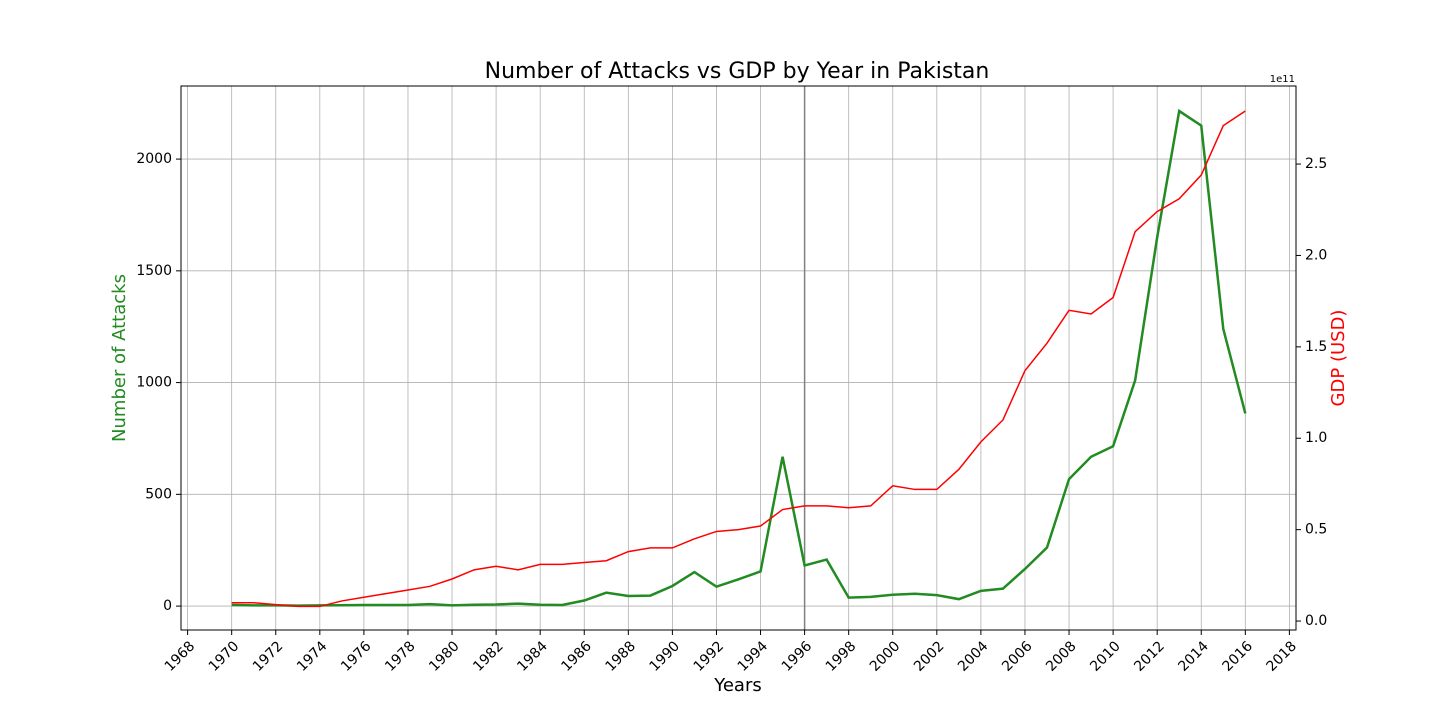  Describe the element at coordinates (1316, 438) in the screenshot. I see `y2-tick-label: 1.0` at that location.